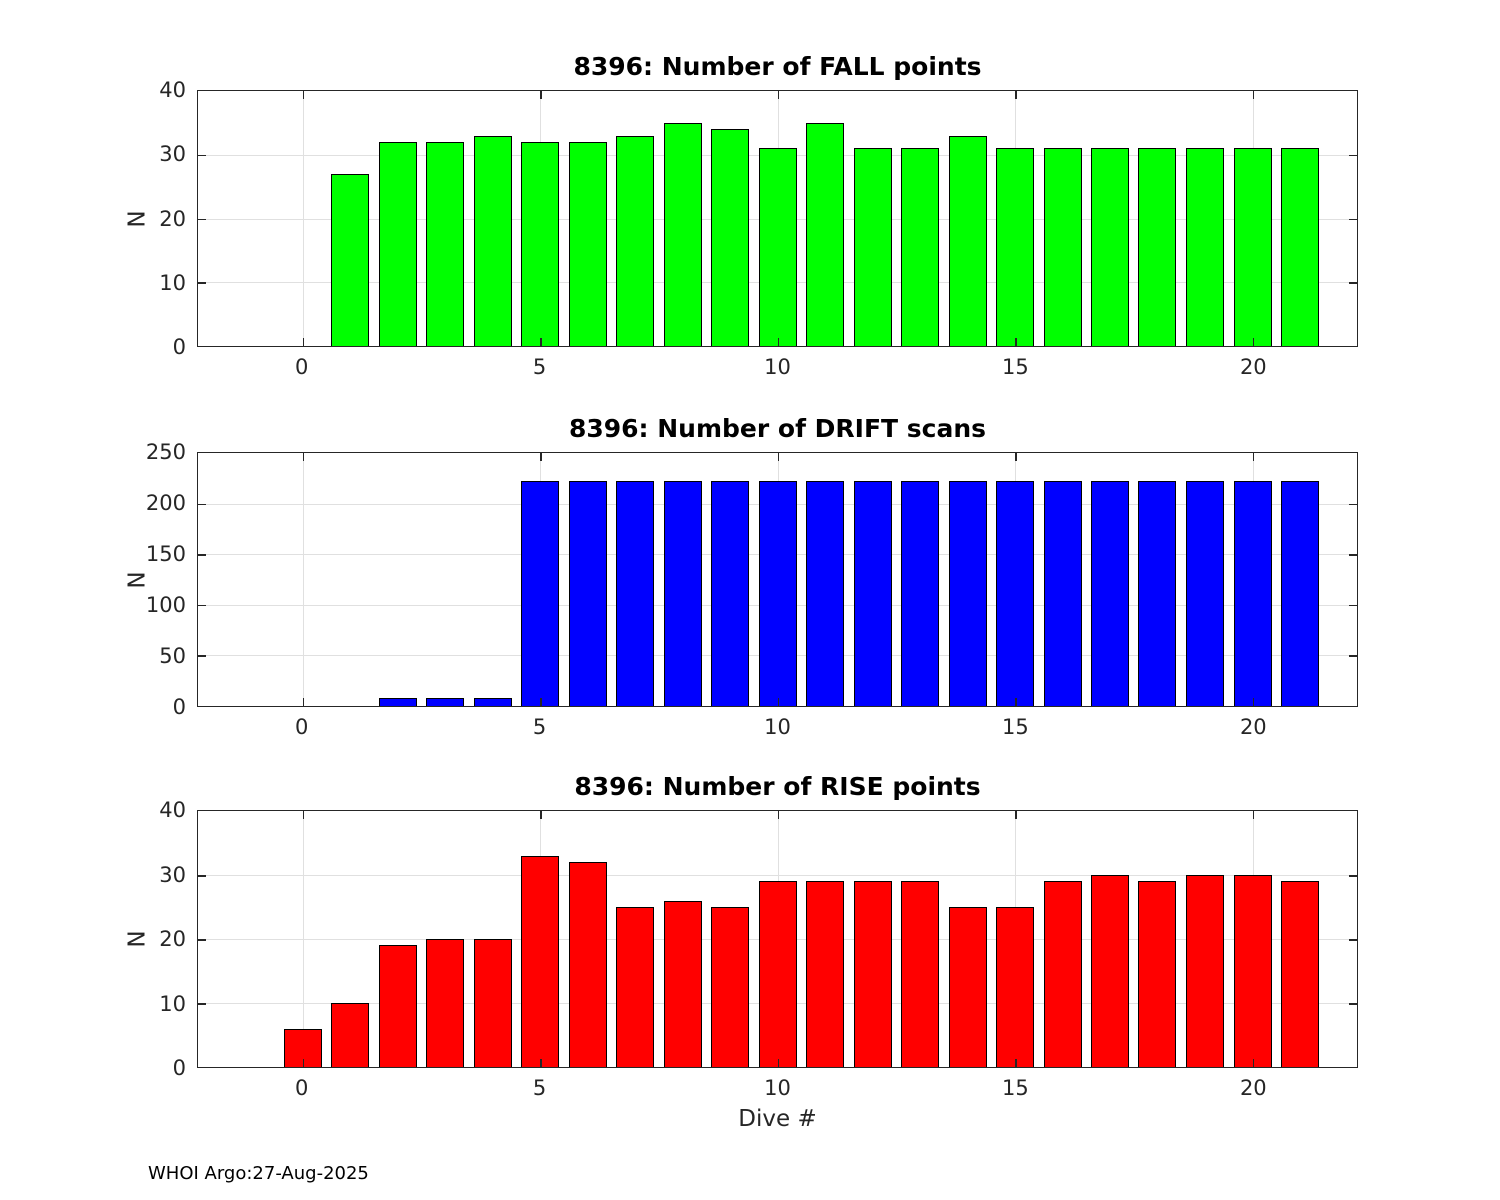  What do you see at coordinates (165, 605) in the screenshot?
I see `y-tick-label: 100` at bounding box center [165, 605].